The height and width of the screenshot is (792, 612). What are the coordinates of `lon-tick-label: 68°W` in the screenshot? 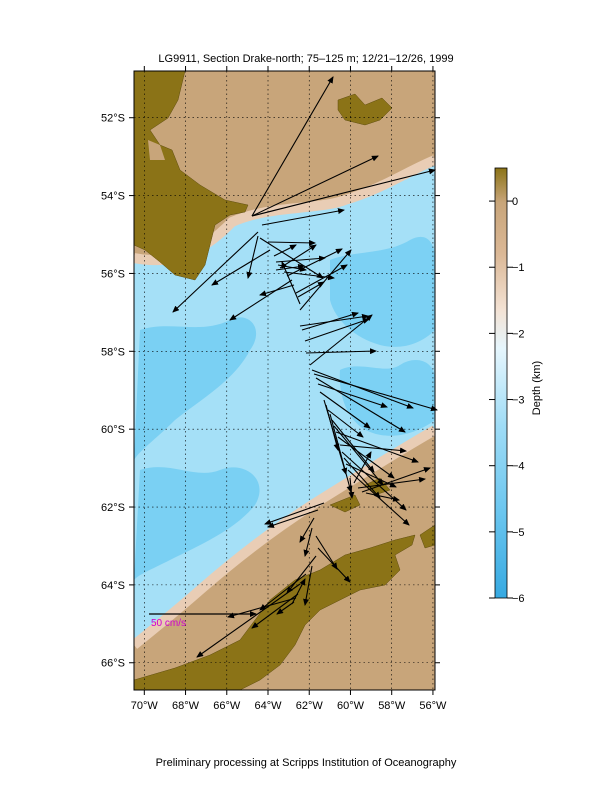 It's located at (186, 706).